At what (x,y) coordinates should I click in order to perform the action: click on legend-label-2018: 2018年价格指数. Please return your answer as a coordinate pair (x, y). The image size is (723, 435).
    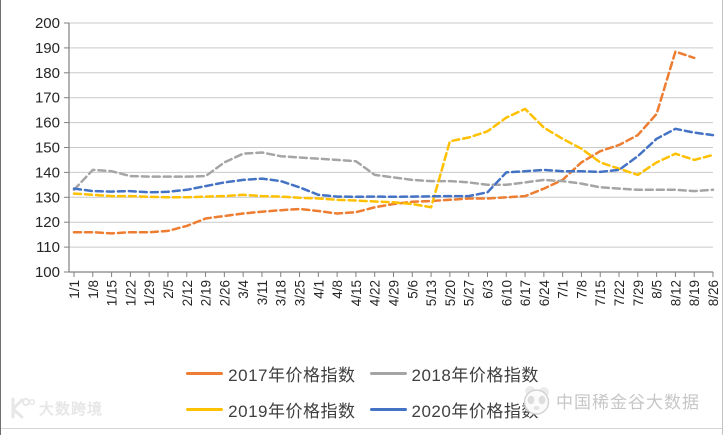
    Looking at the image, I should click on (475, 375).